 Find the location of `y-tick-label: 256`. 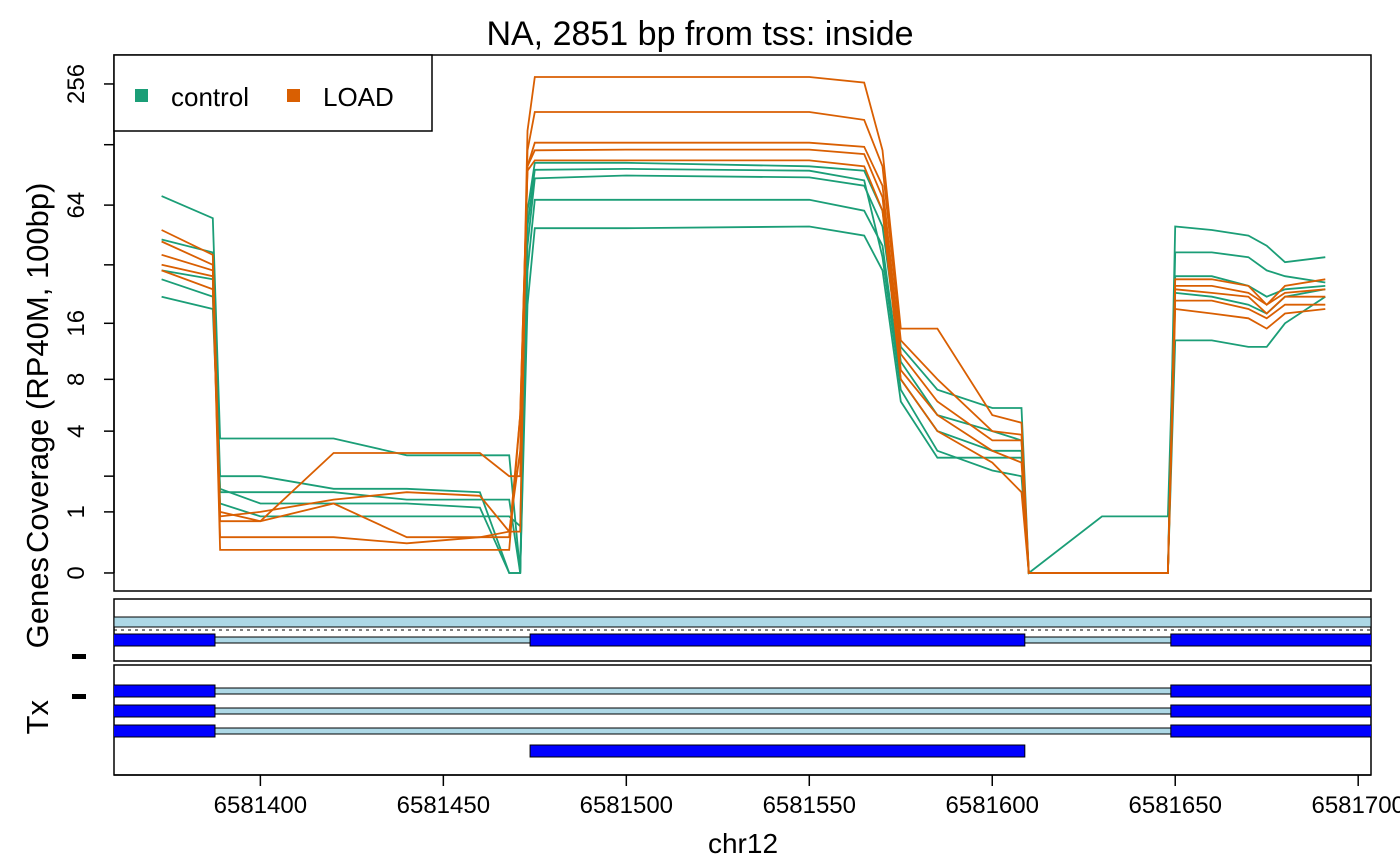

y-tick-label: 256 is located at coordinates (76, 84).